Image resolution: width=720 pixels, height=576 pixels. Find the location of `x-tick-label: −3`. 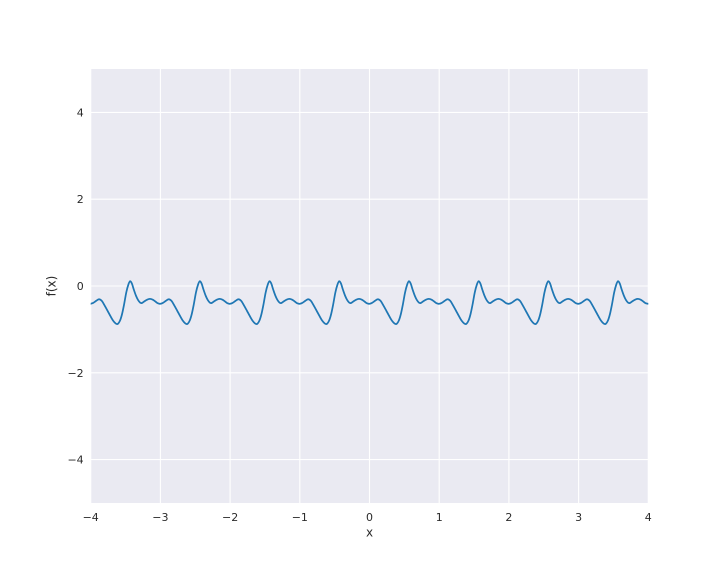

x-tick-label: −3 is located at coordinates (160, 517).